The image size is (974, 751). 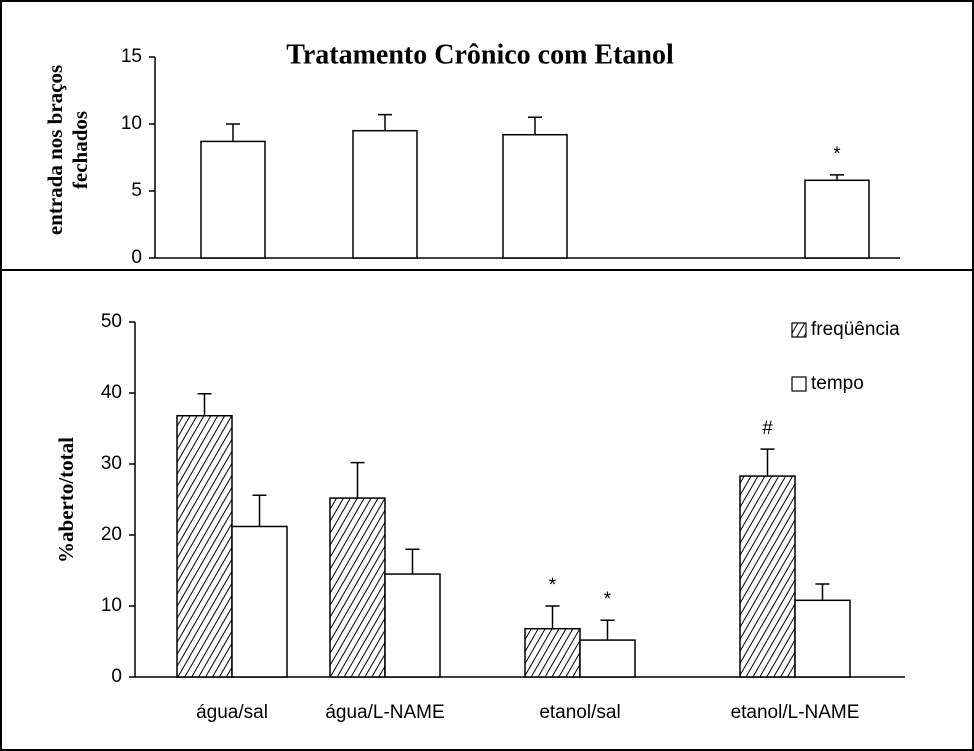 I want to click on y-tick-label: 30, so click(x=111, y=463).